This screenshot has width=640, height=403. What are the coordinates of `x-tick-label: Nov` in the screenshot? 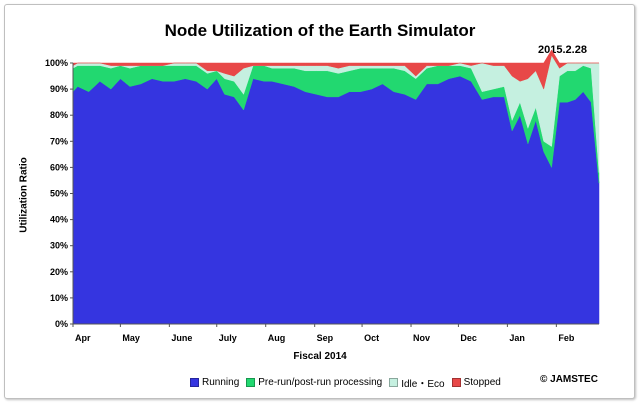 It's located at (421, 338).